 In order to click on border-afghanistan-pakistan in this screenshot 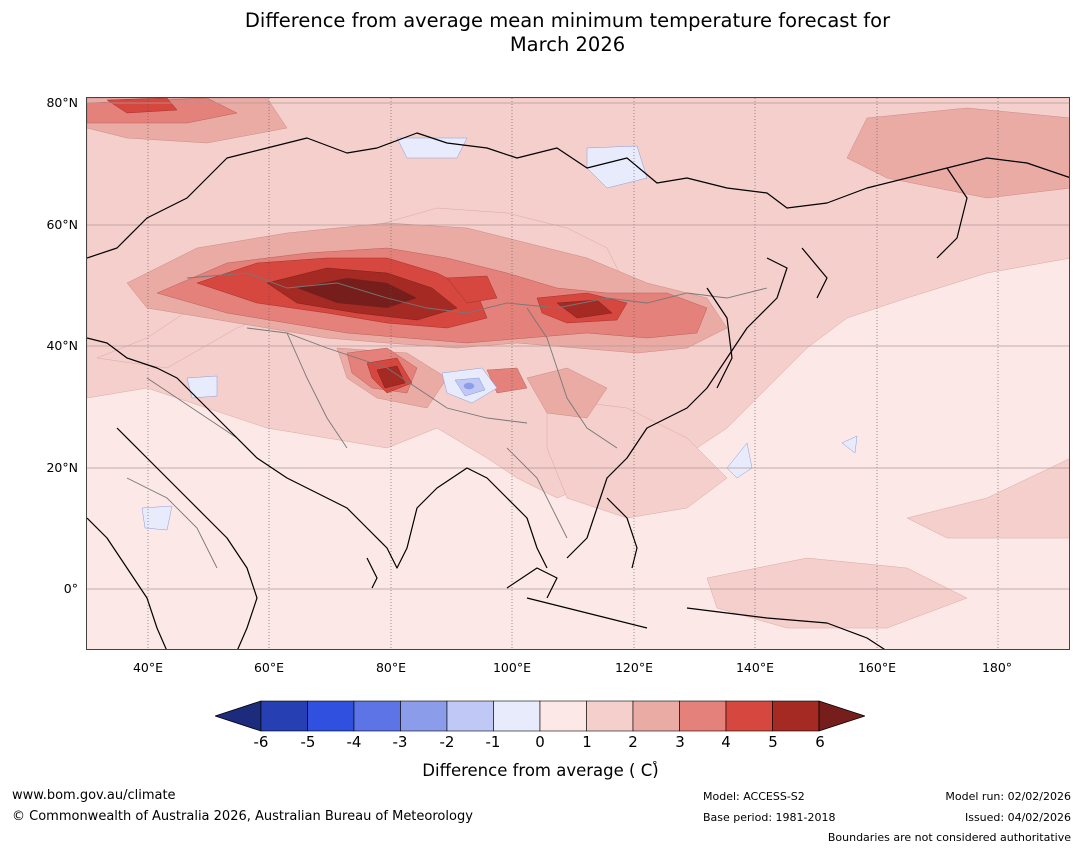, I will do `click(317, 390)`.